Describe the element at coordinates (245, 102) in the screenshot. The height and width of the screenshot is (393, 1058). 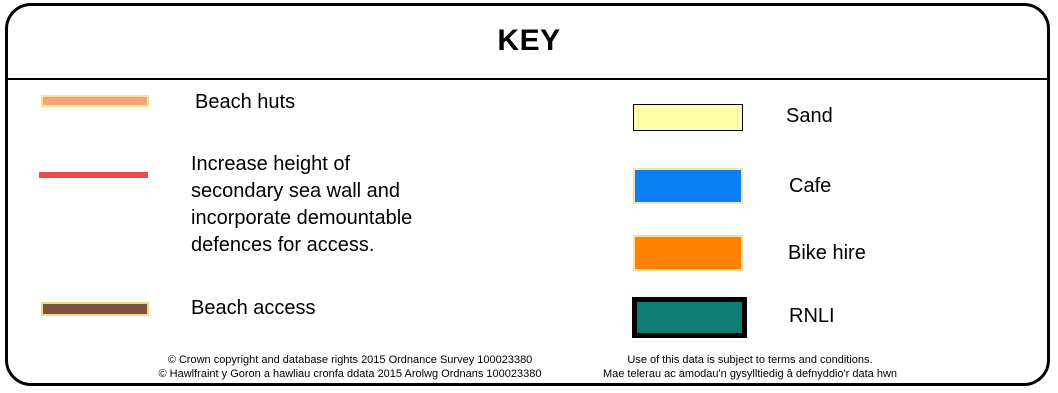
I see `beach-huts-label: Beach huts` at that location.